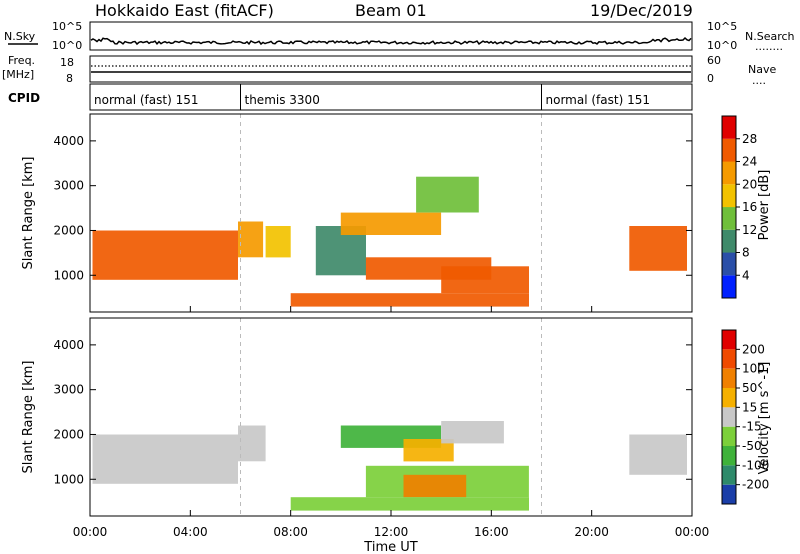 The width and height of the screenshot is (800, 554). What do you see at coordinates (739, 207) in the screenshot?
I see `power-colorbar: 4 8 12 16 20 24 28` at bounding box center [739, 207].